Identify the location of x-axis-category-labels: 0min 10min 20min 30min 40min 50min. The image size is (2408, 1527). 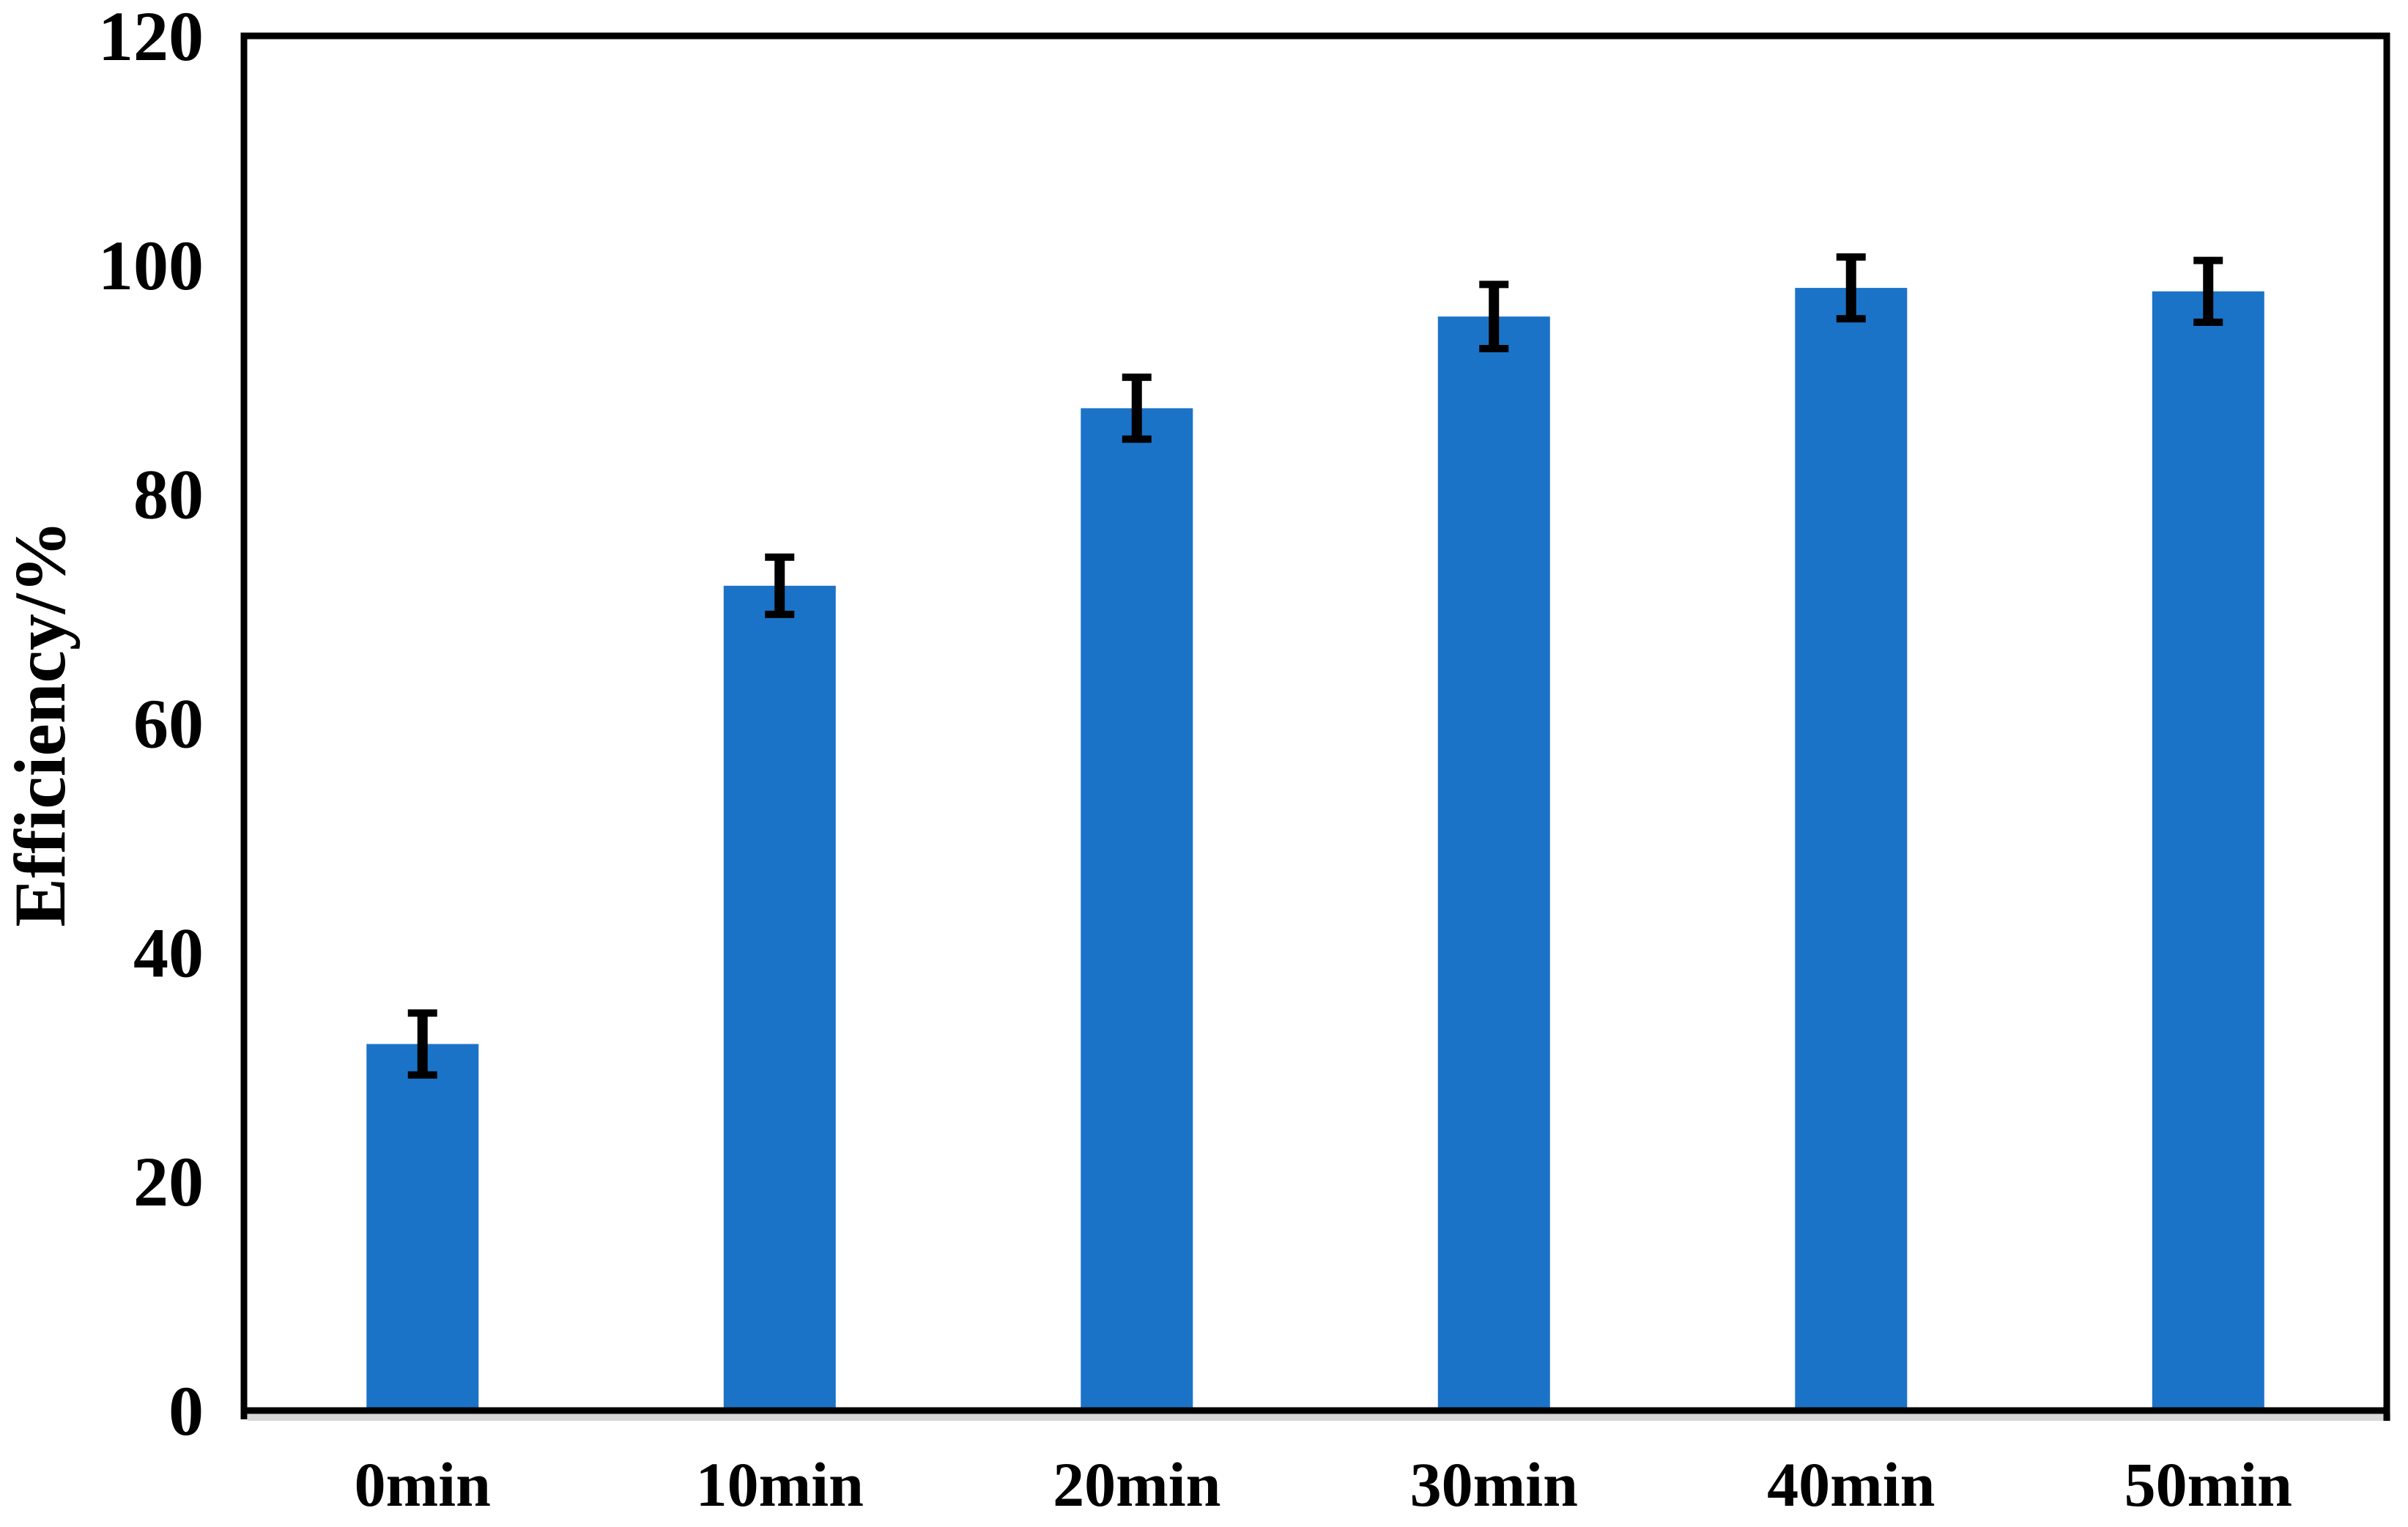
(1324, 1484).